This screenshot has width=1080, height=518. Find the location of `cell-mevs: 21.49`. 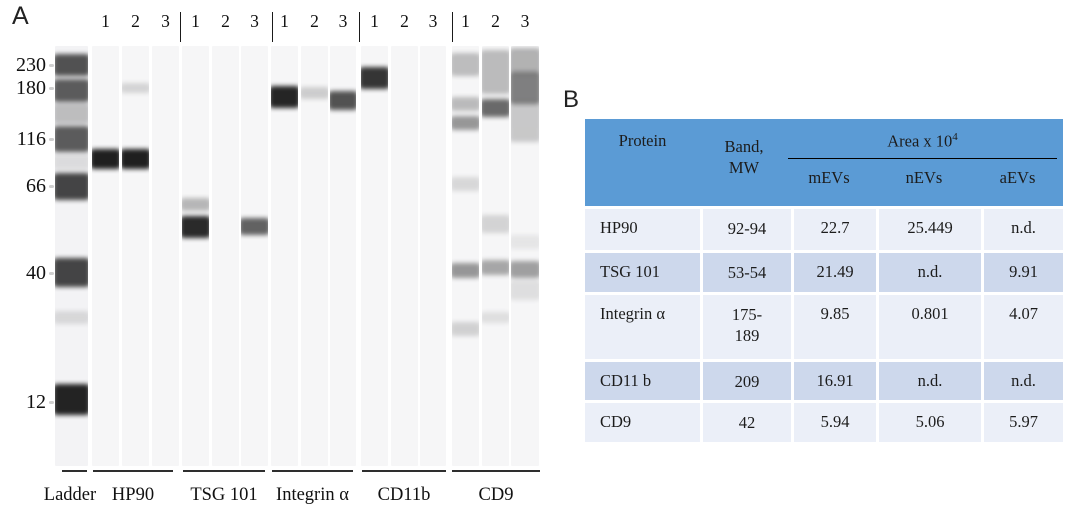

cell-mevs: 21.49 is located at coordinates (835, 272).